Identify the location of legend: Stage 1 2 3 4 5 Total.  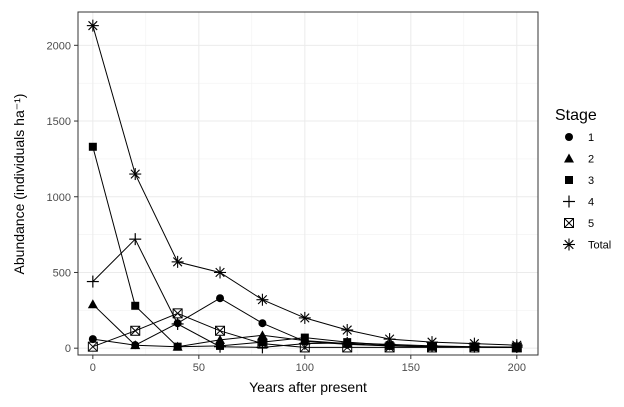
(583, 179).